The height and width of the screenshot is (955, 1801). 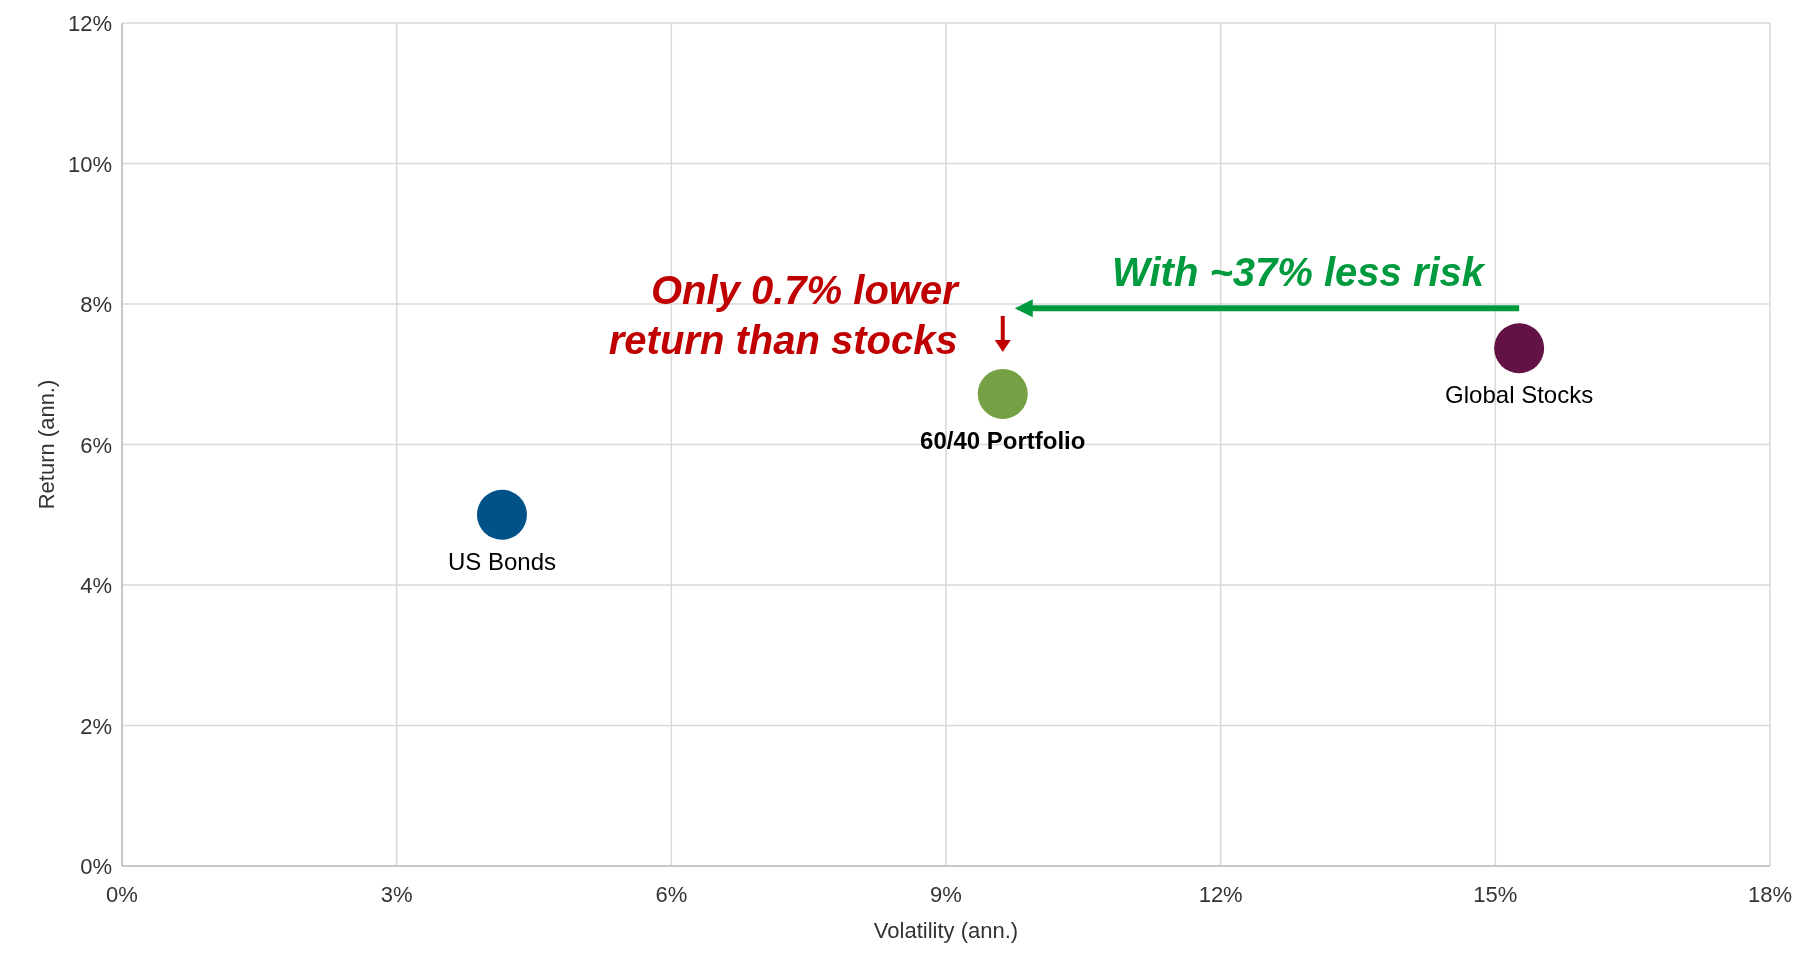 What do you see at coordinates (501, 561) in the screenshot?
I see `series-label: US Bonds` at bounding box center [501, 561].